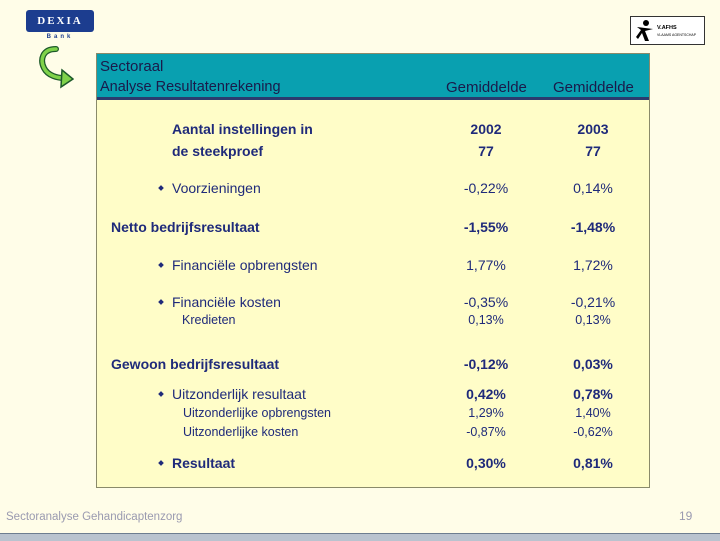 The image size is (720, 541). Describe the element at coordinates (218, 151) in the screenshot. I see `count-label-line2: de steekproef` at that location.